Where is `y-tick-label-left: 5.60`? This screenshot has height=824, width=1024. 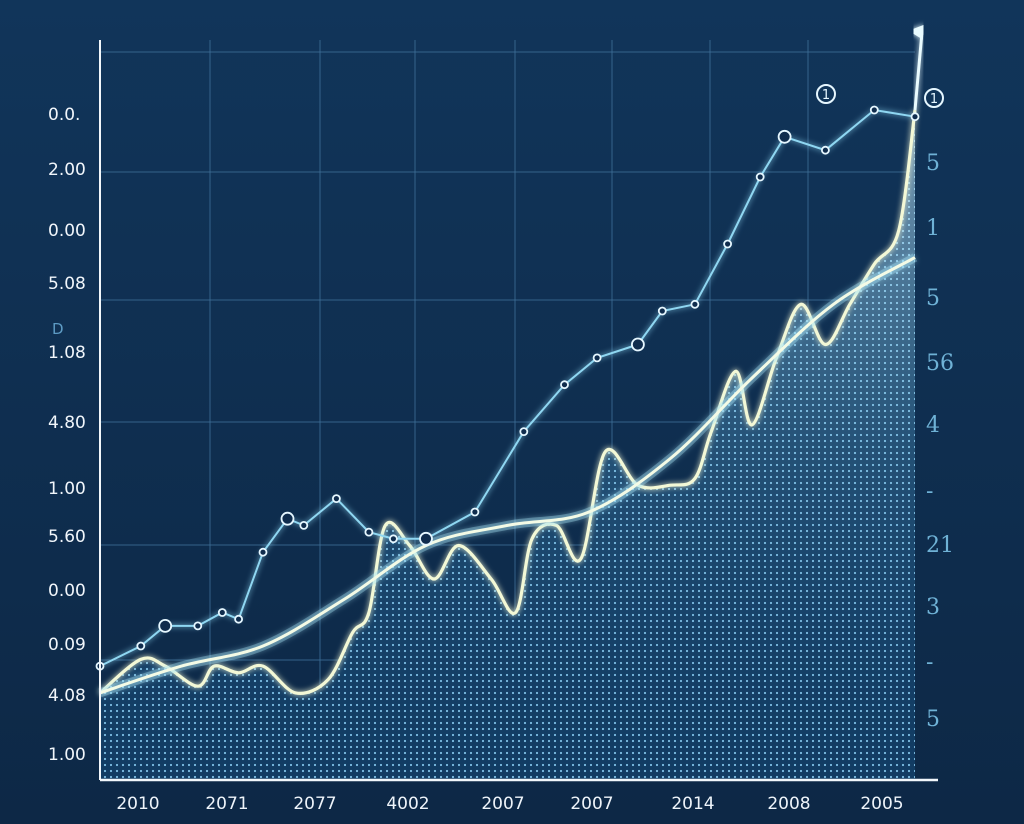
y-tick-label-left: 5.60 is located at coordinates (67, 537).